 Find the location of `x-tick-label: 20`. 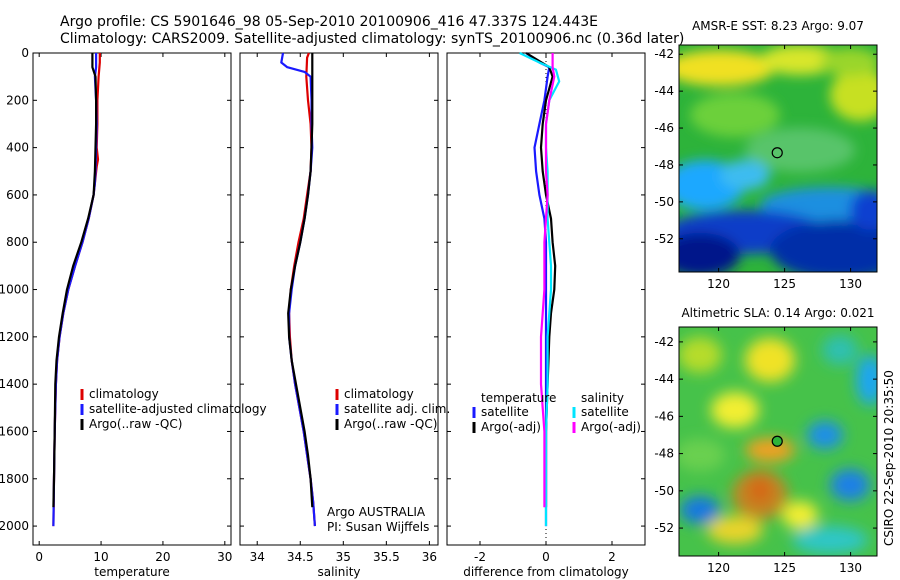

x-tick-label: 20 is located at coordinates (162, 557).